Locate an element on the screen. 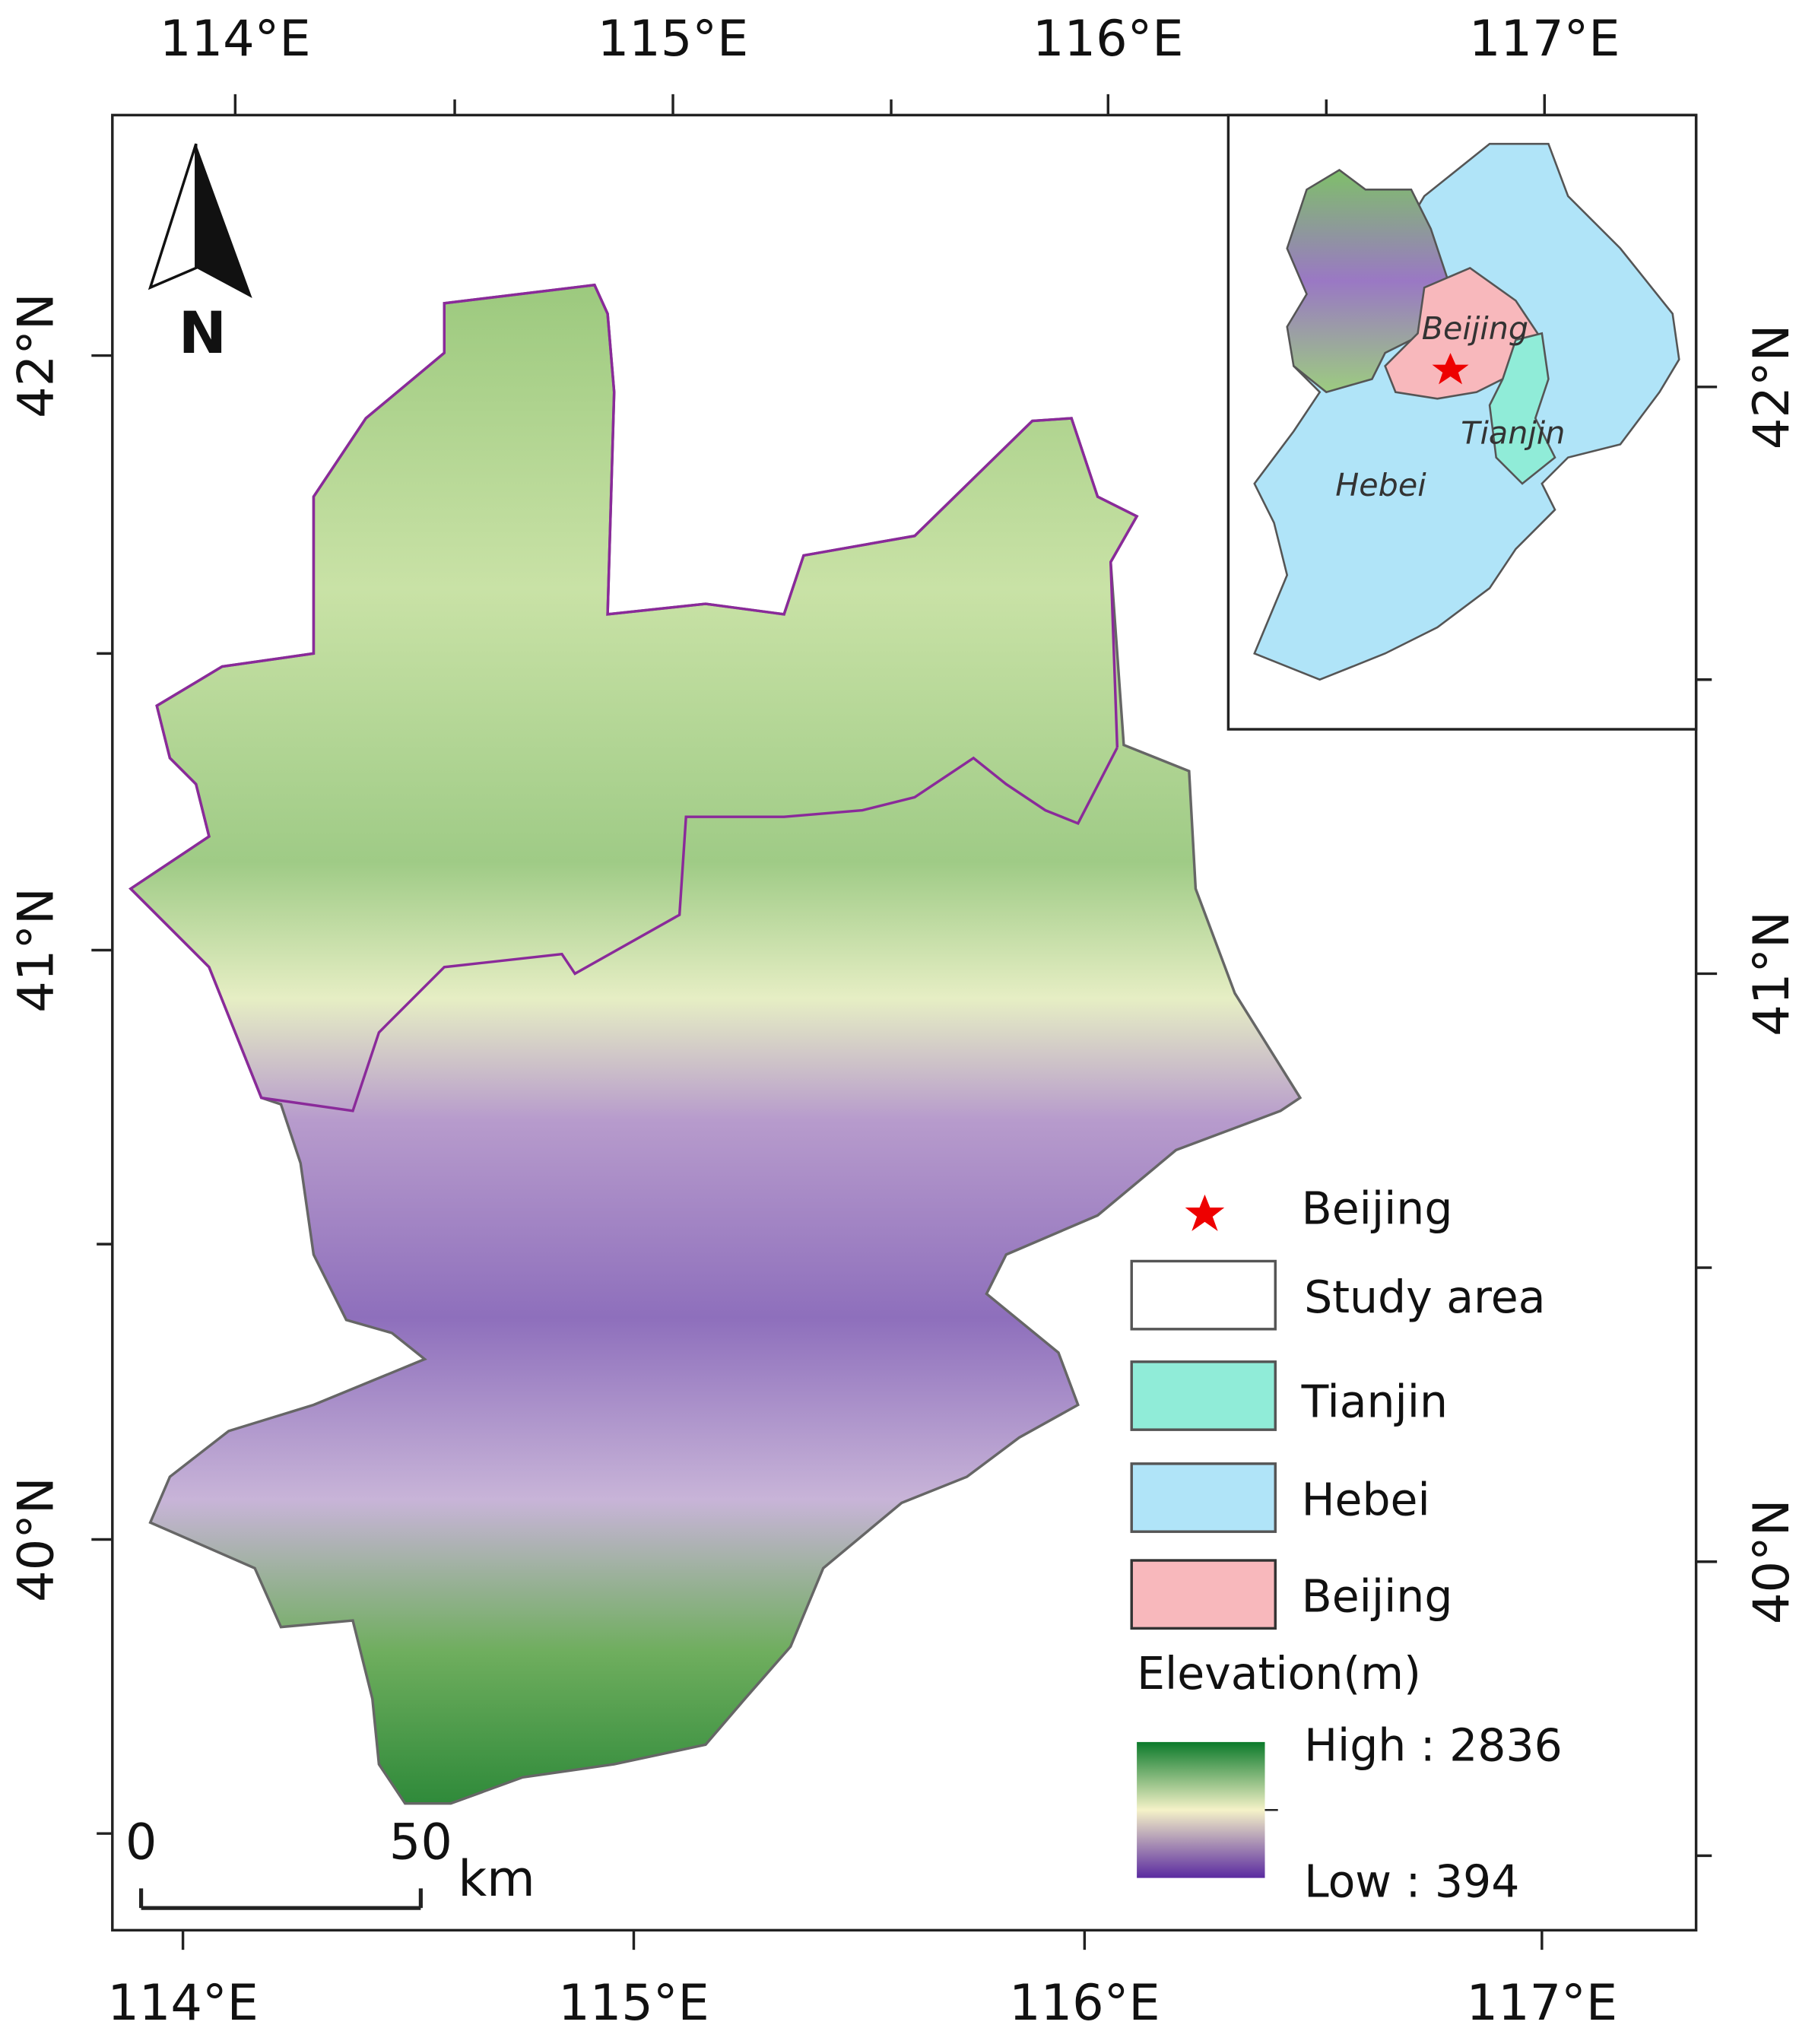  legend-title: Elevation(m) is located at coordinates (1279, 1674).